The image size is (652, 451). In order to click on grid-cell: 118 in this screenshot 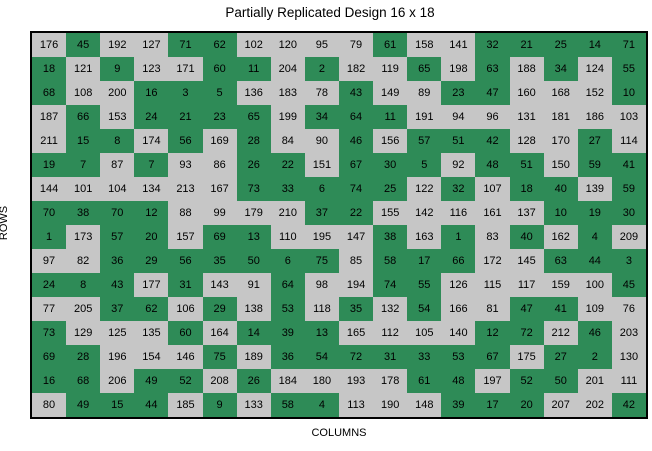, I will do `click(321, 309)`.